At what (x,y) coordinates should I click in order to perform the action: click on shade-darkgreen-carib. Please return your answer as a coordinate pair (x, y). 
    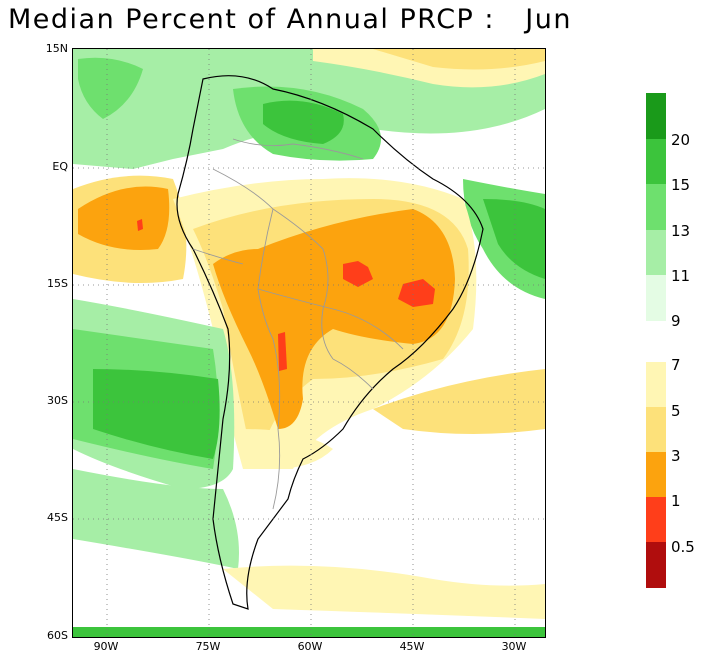
    Looking at the image, I should click on (110, 88).